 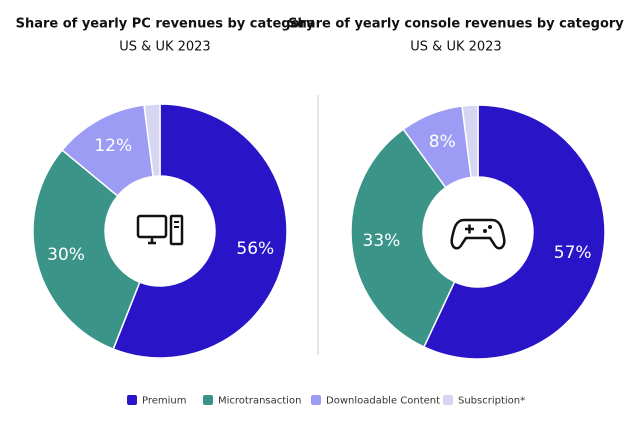 What do you see at coordinates (255, 249) in the screenshot?
I see `data-label: 56%` at bounding box center [255, 249].